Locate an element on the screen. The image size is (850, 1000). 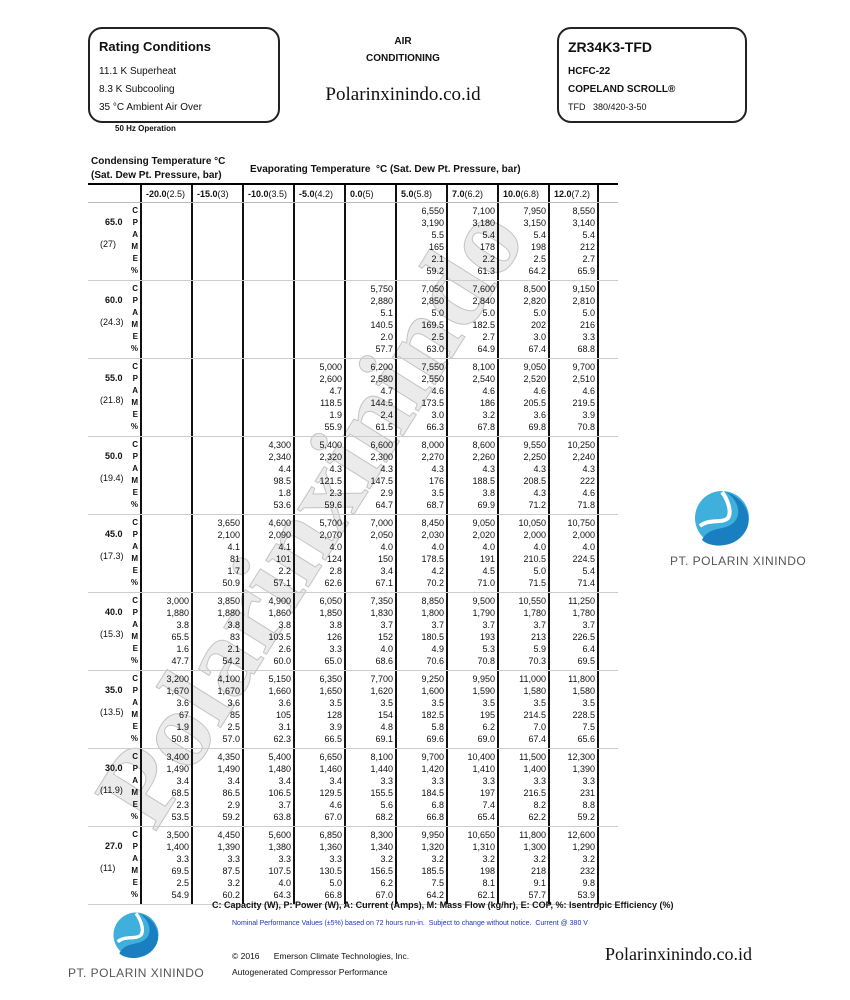
value-cell: 216 is located at coordinates (587, 325).